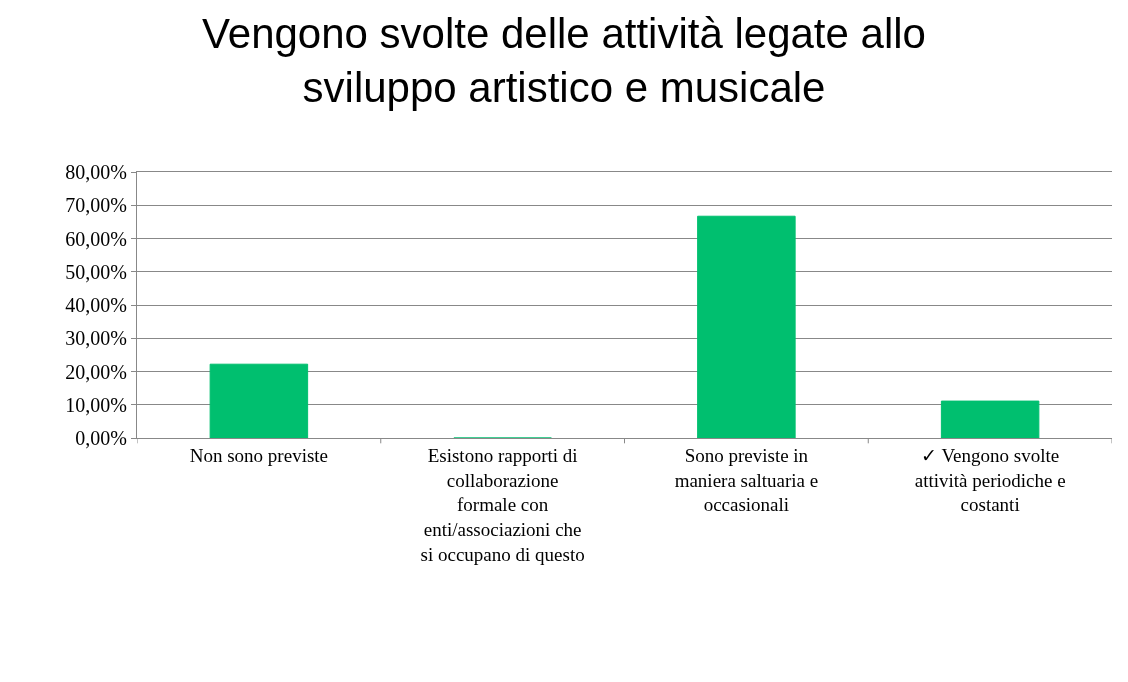 Image resolution: width=1128 pixels, height=682 pixels. I want to click on x-tick-label: Non sono previste, so click(259, 455).